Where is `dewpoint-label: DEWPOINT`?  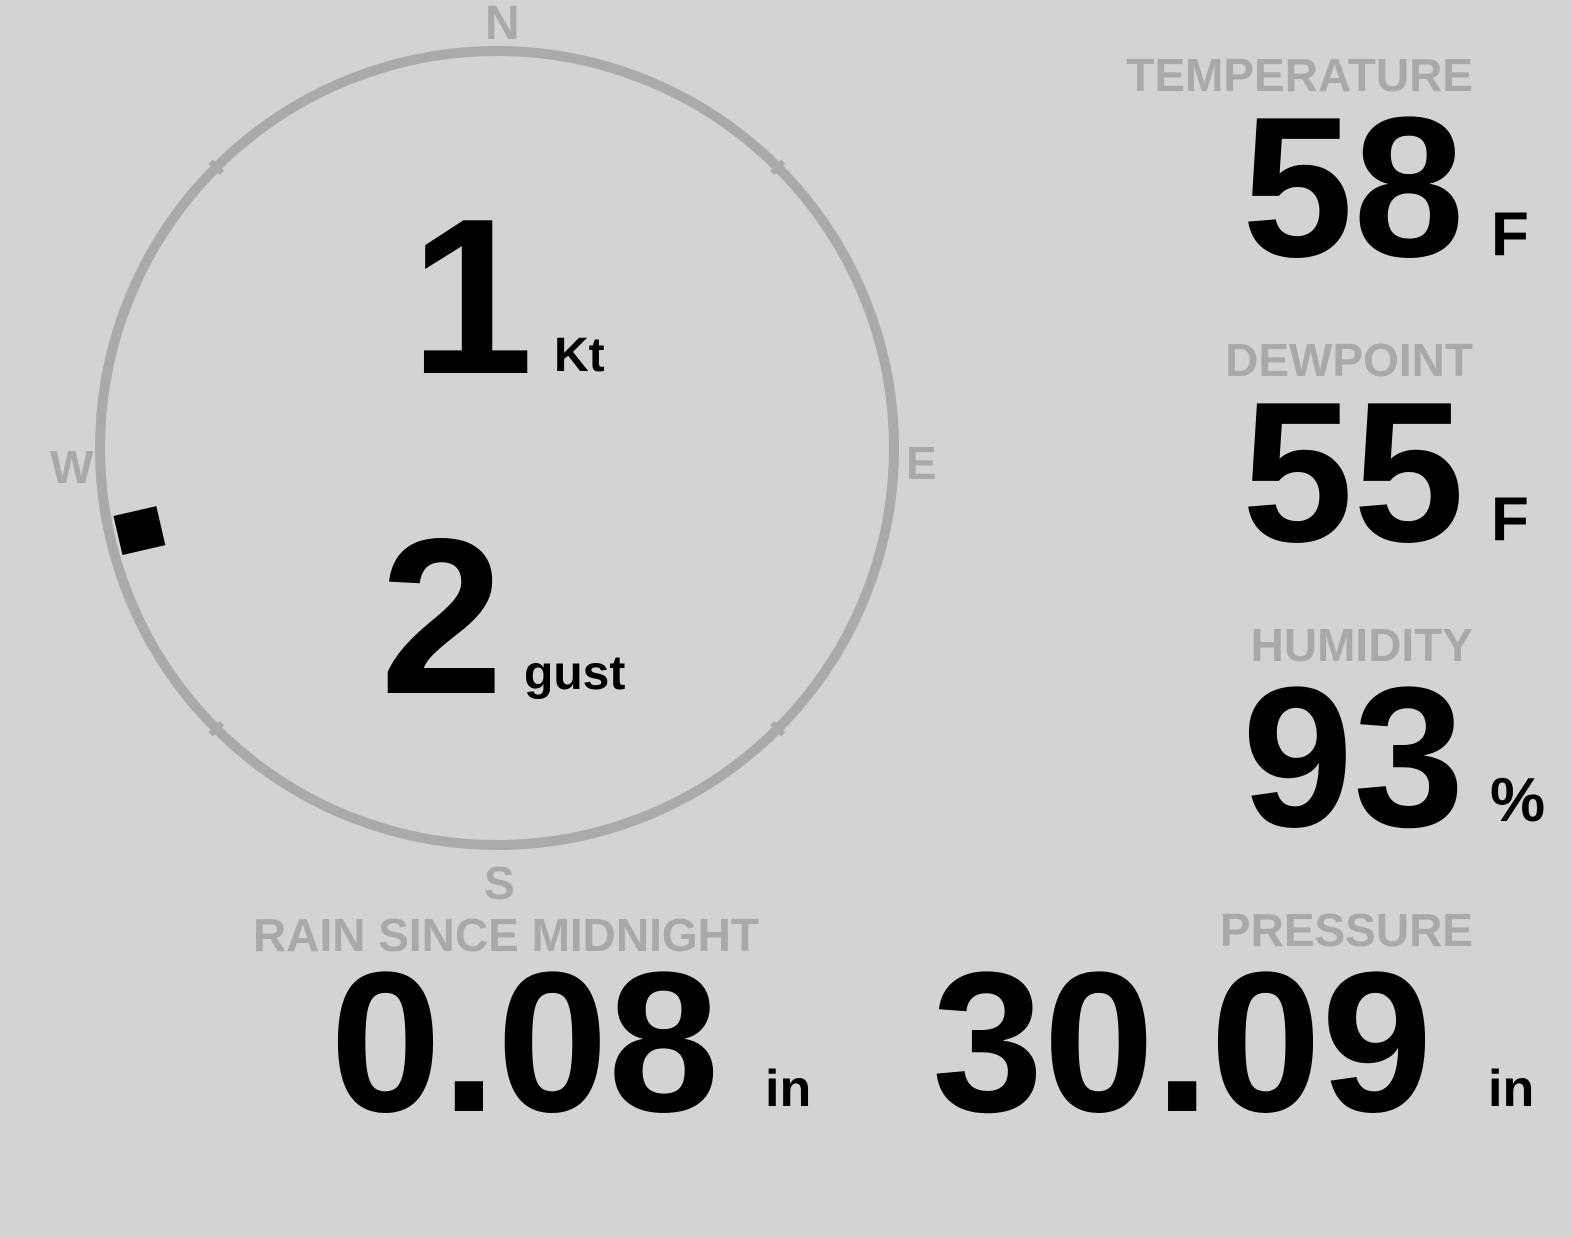 dewpoint-label: DEWPOINT is located at coordinates (1349, 360).